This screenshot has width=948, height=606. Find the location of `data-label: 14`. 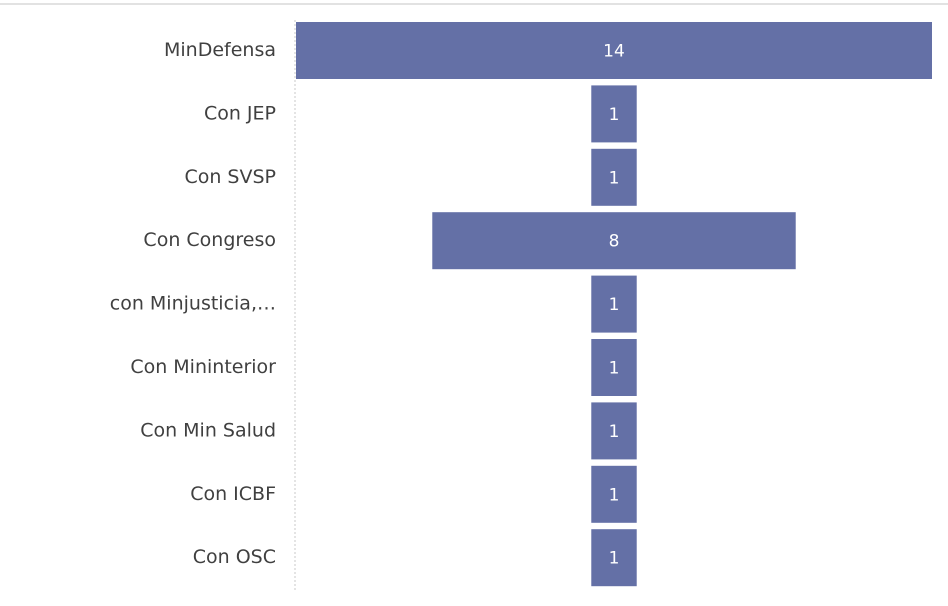

data-label: 14 is located at coordinates (614, 52).